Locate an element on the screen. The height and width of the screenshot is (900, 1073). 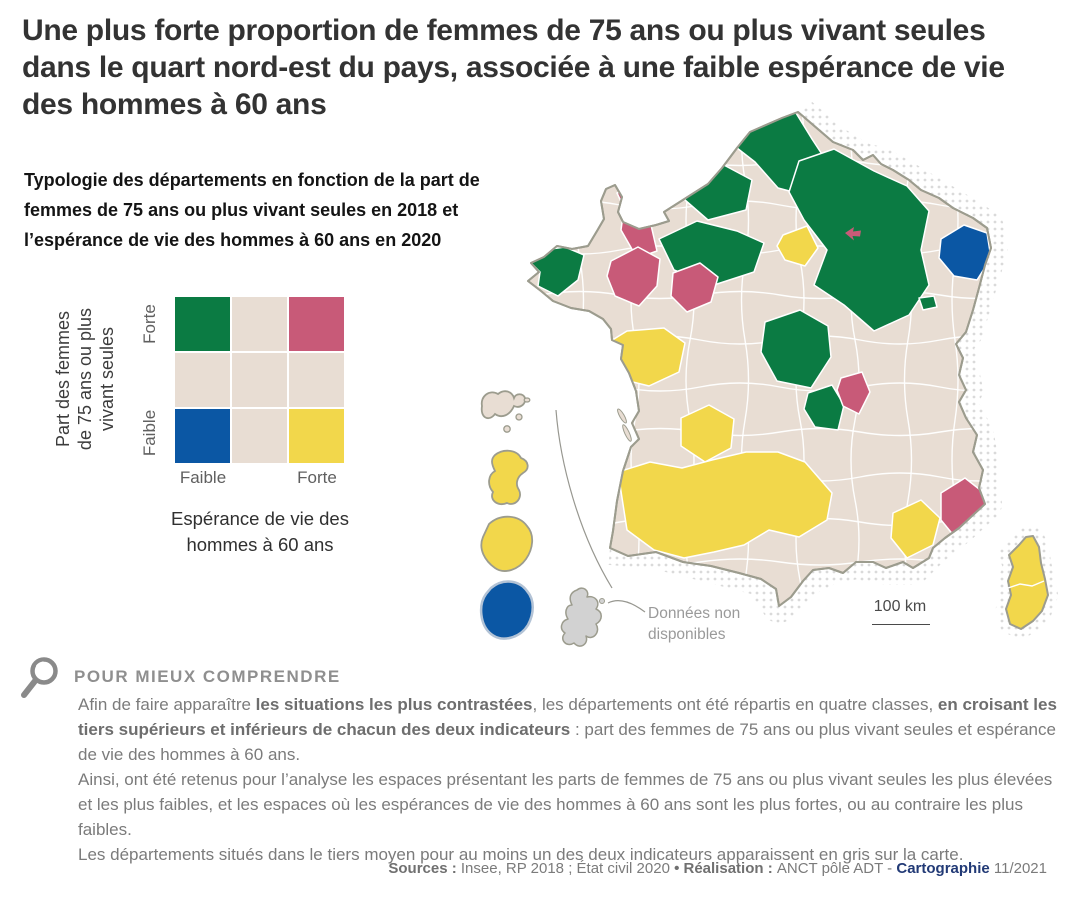
region-green-nord-est is located at coordinates (859, 240).